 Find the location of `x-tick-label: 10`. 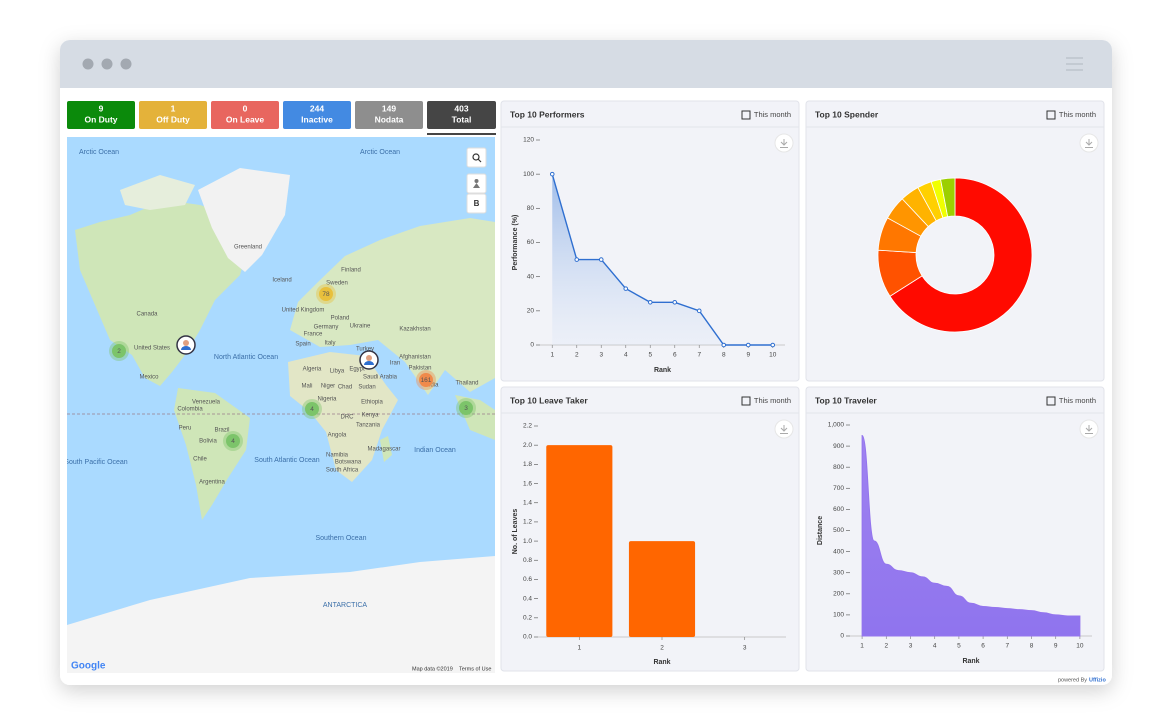

x-tick-label: 10 is located at coordinates (1080, 646).